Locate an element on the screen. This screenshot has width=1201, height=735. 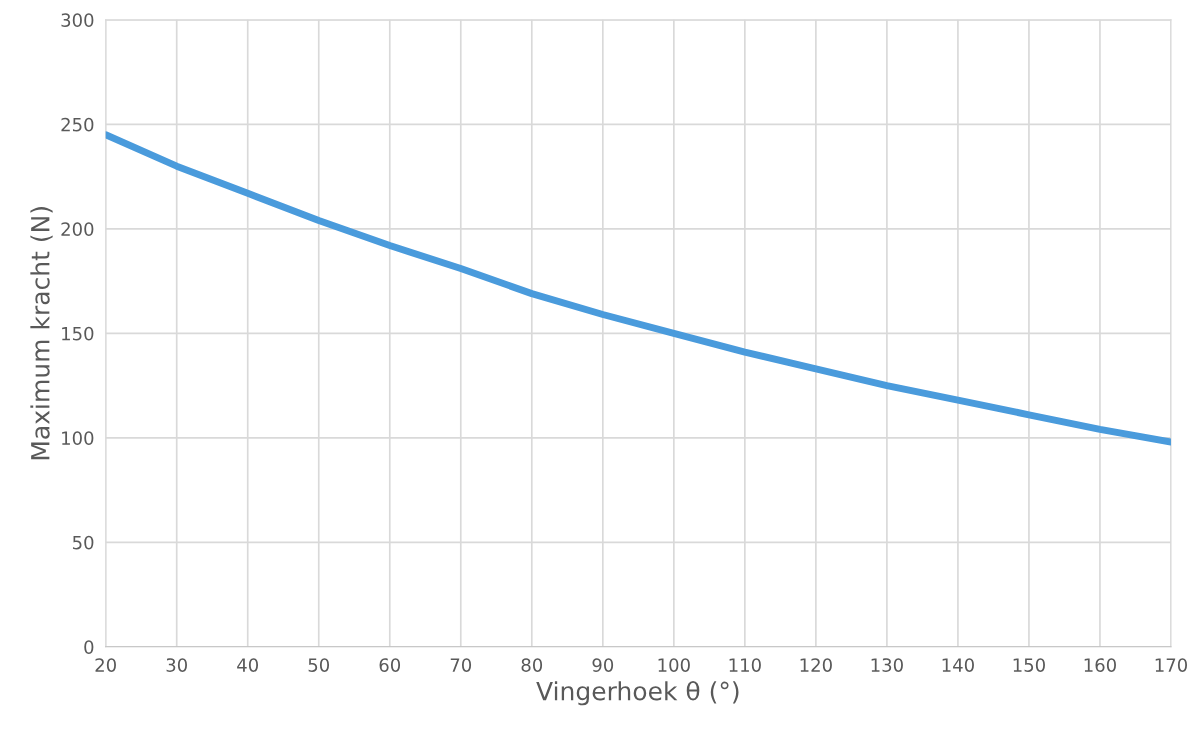
x-tick-label: 80 is located at coordinates (532, 665).